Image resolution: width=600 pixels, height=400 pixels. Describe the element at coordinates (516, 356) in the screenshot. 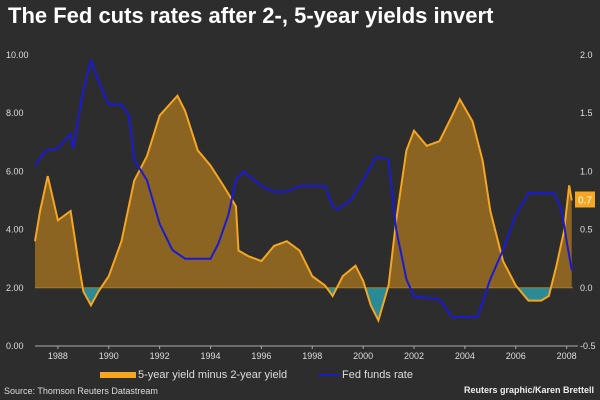

I see `x-tick-label: 2006` at that location.